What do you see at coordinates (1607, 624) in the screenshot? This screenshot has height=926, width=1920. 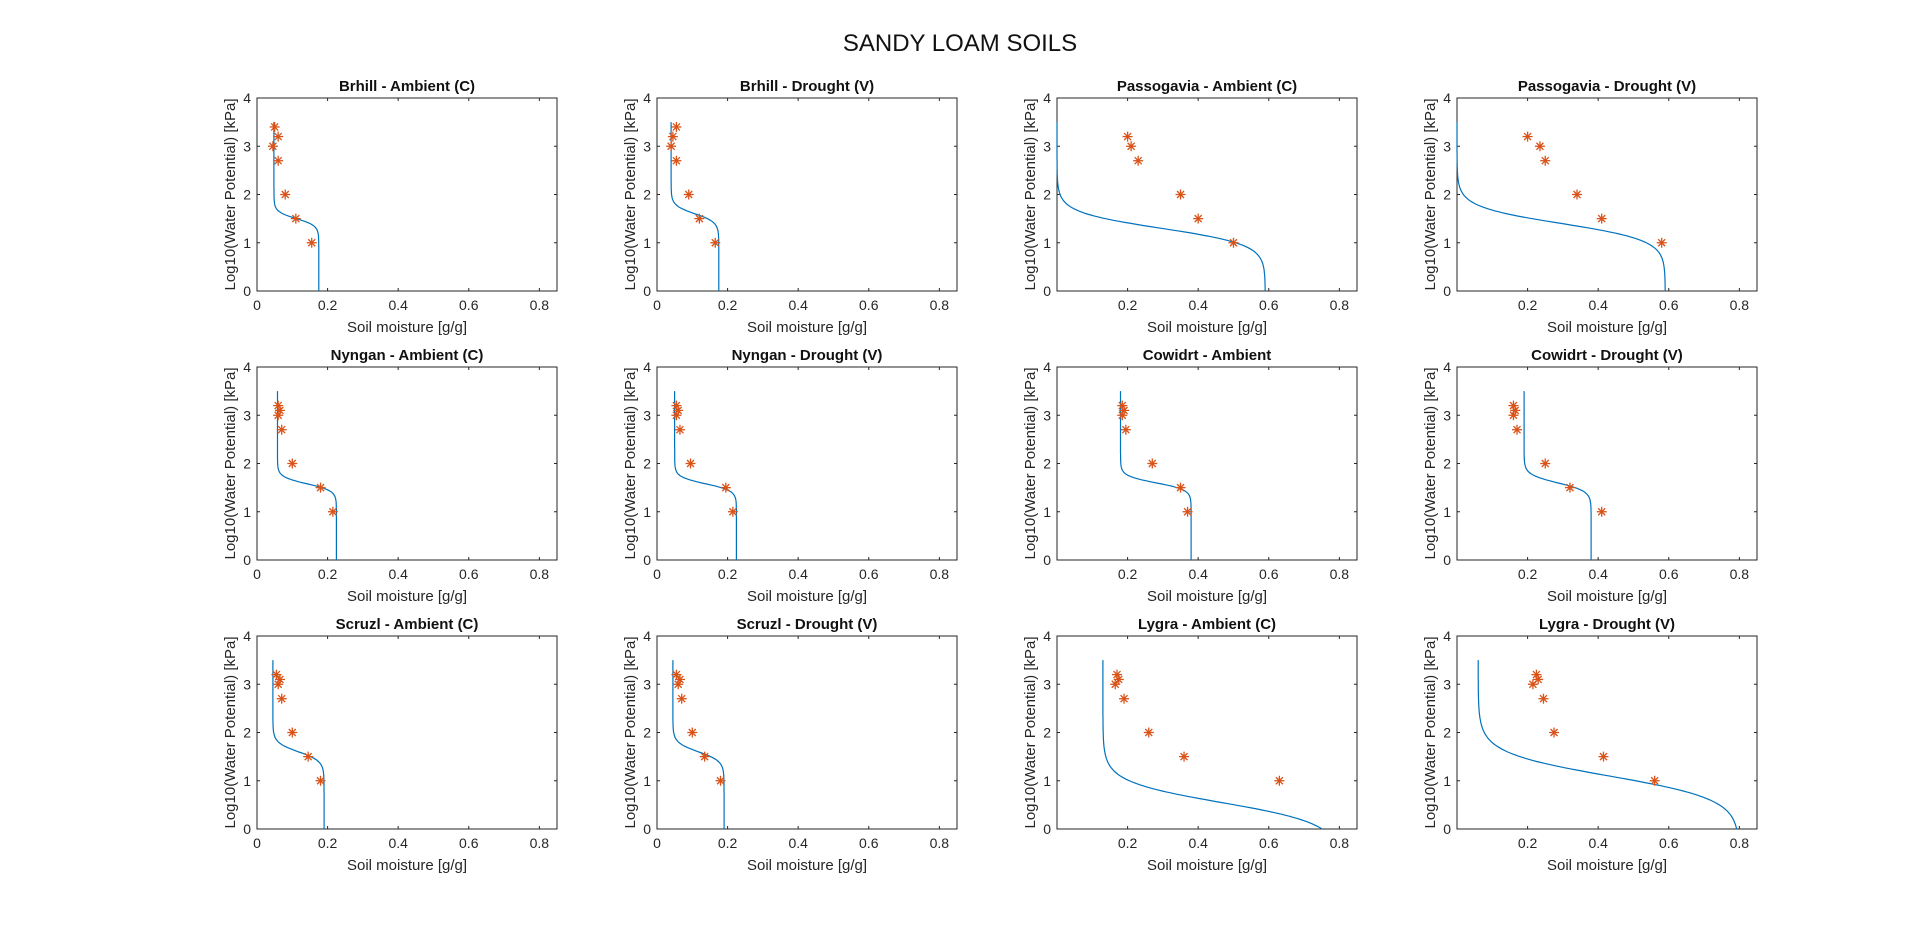 I see `subplot-title: Lygra - Drought (V)` at bounding box center [1607, 624].